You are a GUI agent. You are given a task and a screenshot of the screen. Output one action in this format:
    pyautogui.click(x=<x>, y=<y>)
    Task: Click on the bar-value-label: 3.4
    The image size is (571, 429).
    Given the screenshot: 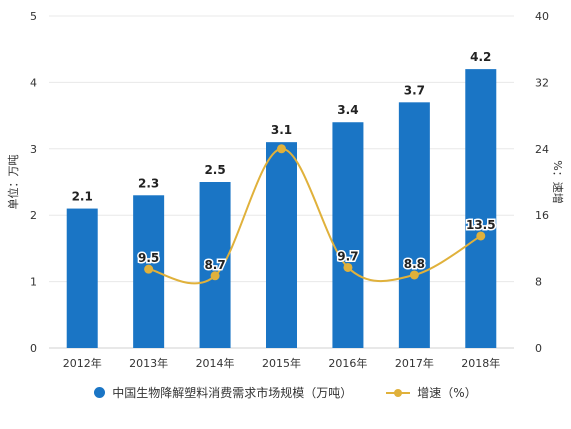 What is the action you would take?
    pyautogui.click(x=347, y=110)
    